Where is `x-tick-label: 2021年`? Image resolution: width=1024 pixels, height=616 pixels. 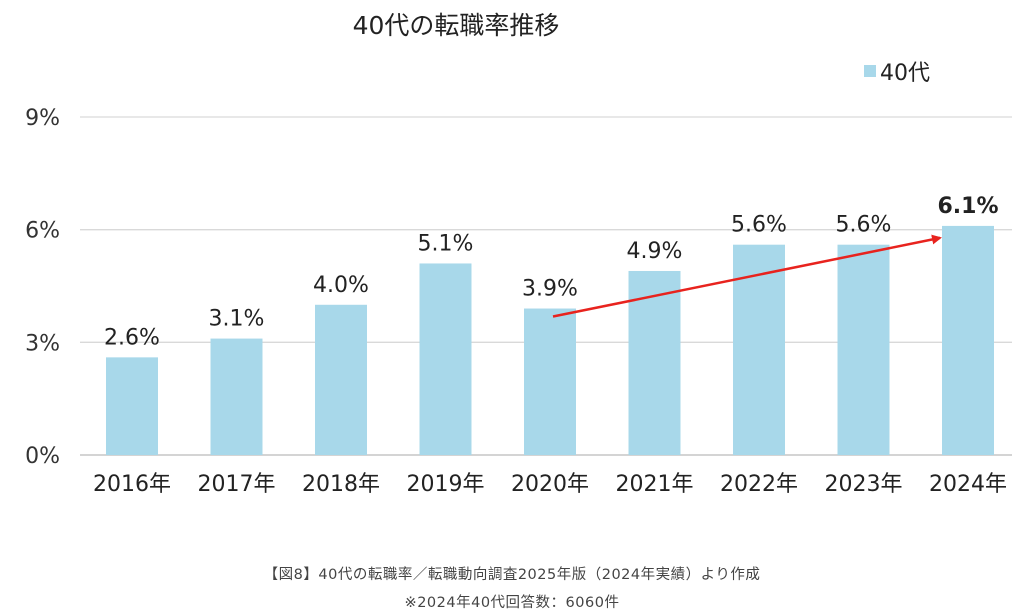
x-tick-label: 2021年 is located at coordinates (655, 484).